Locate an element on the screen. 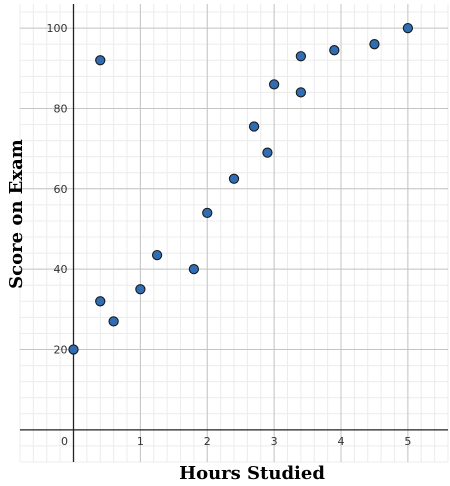 This screenshot has height=486, width=450. x-axis-title: Hours Studied is located at coordinates (252, 473).